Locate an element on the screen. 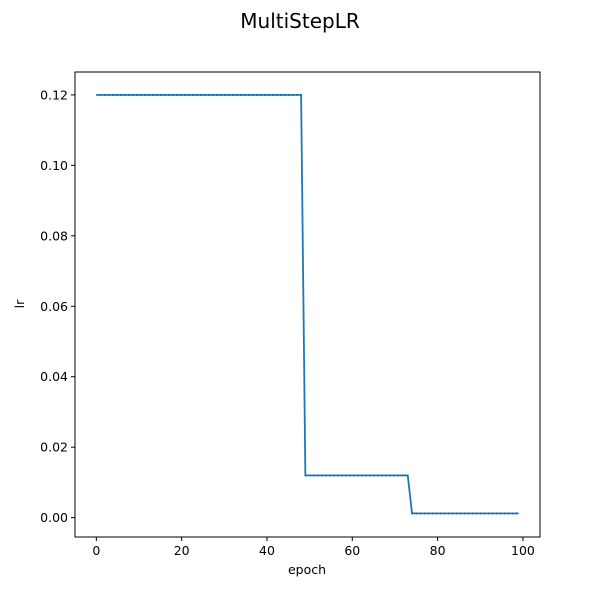  y-tick-label: 0.08 is located at coordinates (54, 235).